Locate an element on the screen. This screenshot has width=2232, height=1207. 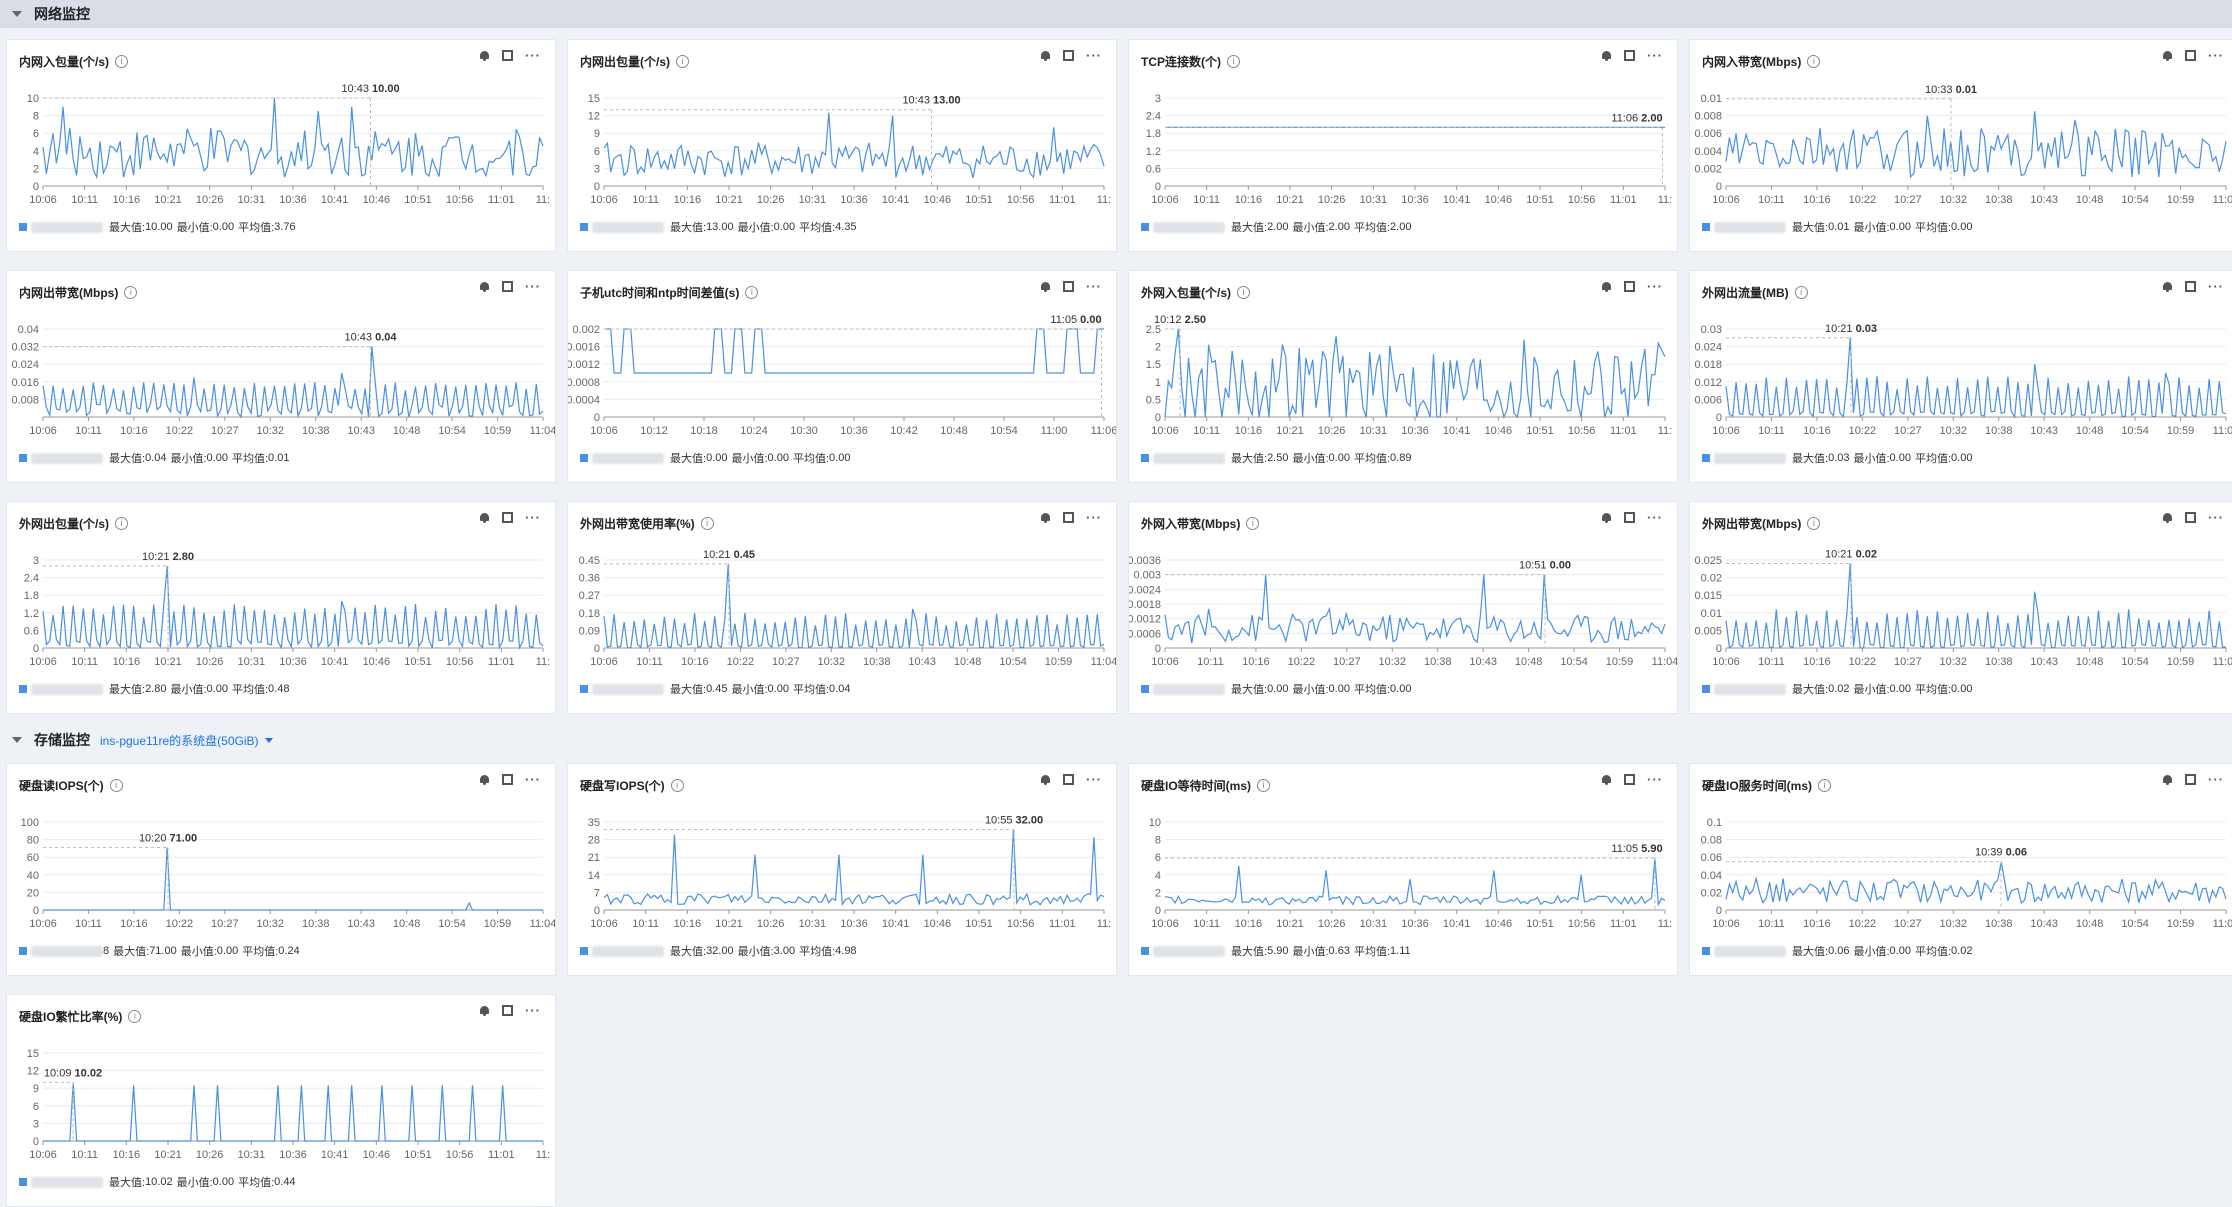
x-tick-label: 10:51 is located at coordinates (418, 1155).